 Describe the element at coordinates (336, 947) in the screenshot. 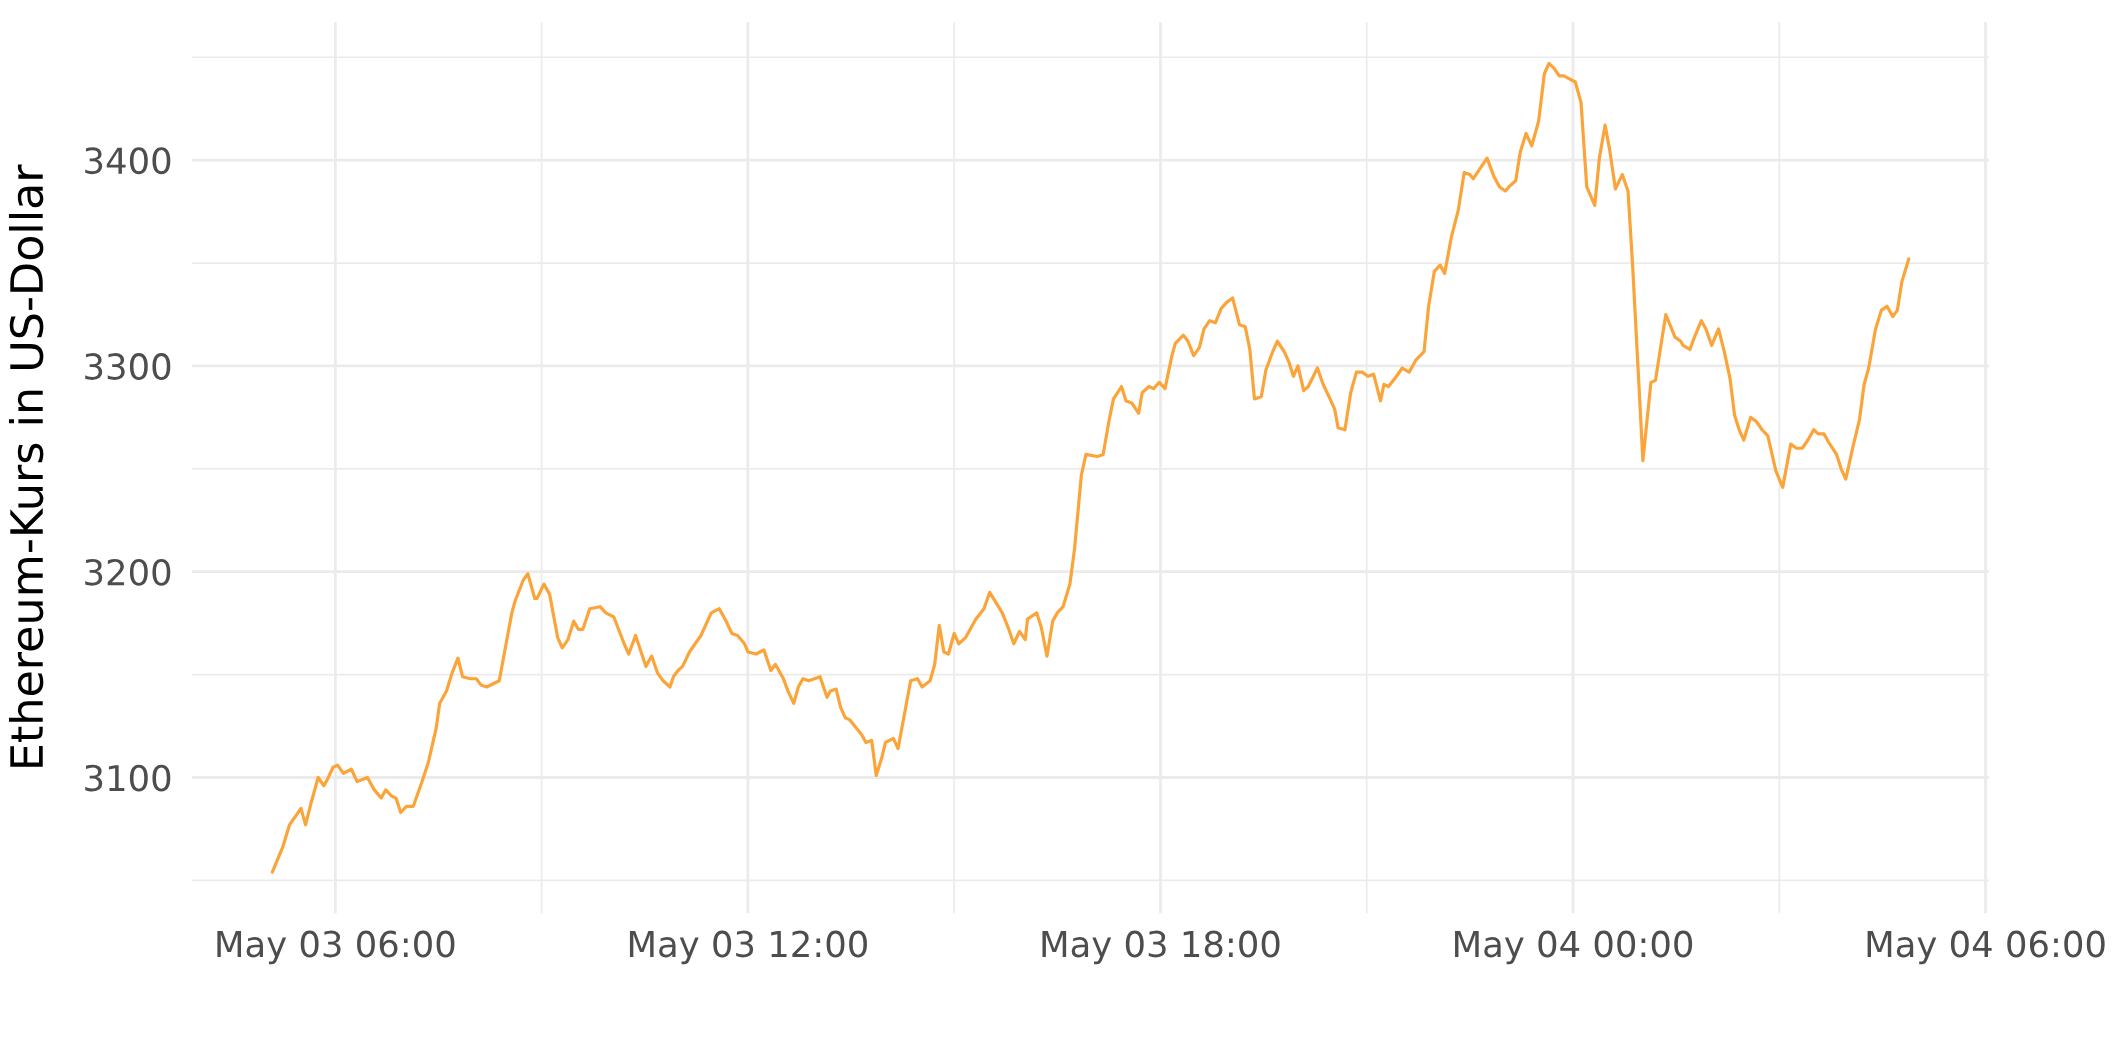

I see `x-tick-label: May 03 06:00` at that location.